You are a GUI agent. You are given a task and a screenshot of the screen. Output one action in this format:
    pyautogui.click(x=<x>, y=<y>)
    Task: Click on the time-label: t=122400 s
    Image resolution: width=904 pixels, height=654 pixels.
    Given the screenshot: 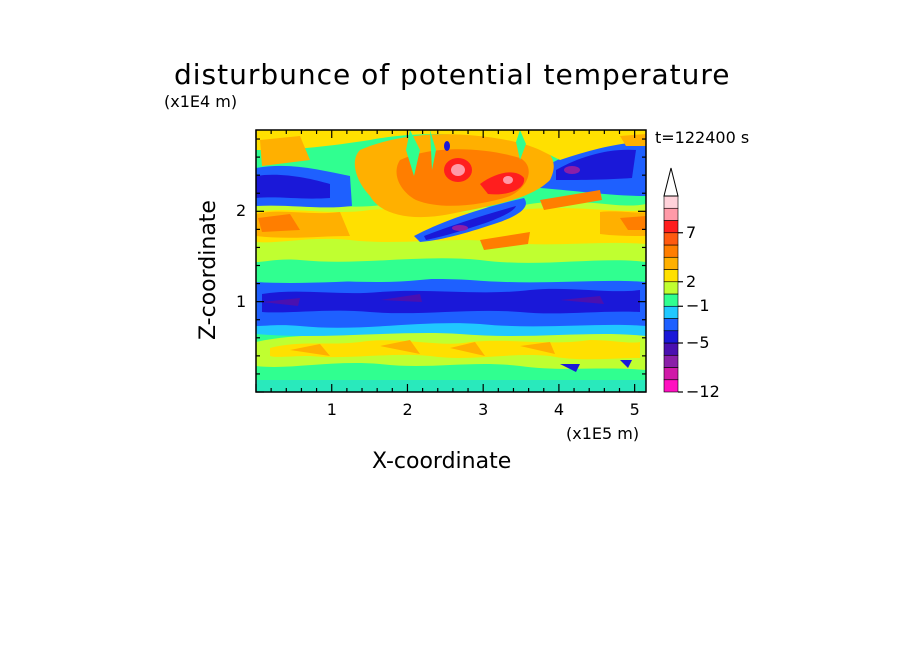 What is the action you would take?
    pyautogui.click(x=702, y=137)
    